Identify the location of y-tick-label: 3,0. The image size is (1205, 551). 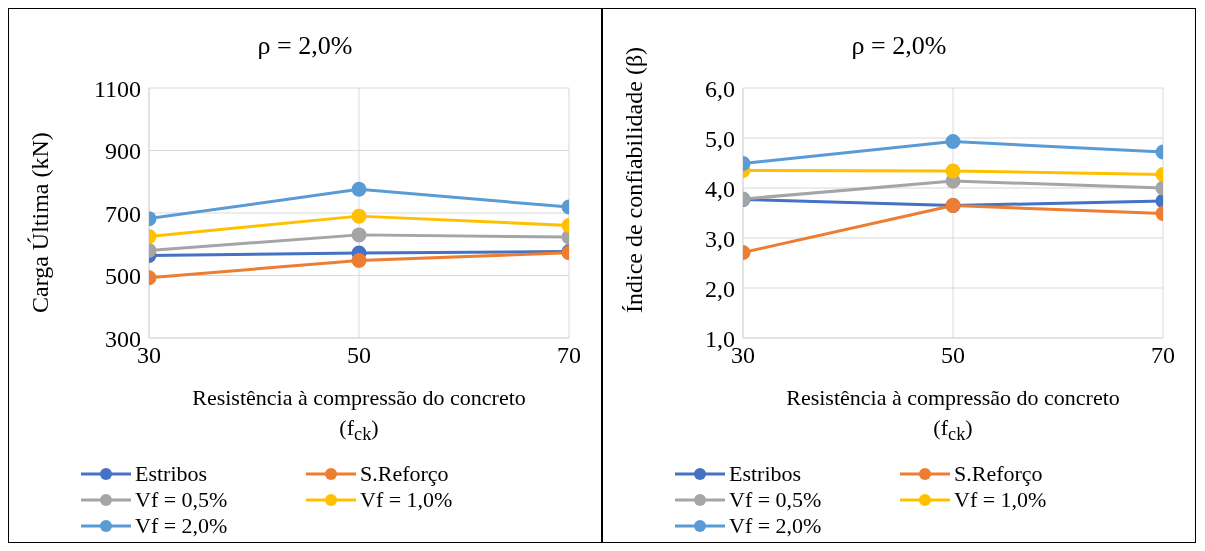
(720, 238).